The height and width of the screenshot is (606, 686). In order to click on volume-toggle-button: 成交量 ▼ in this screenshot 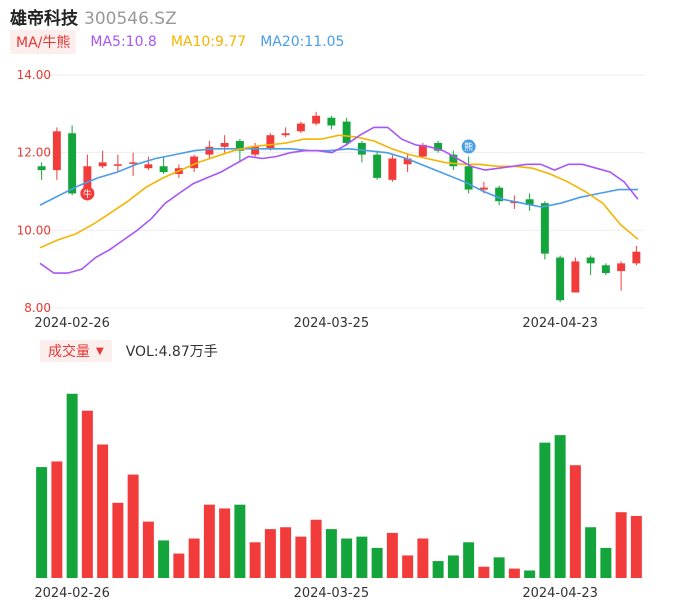, I will do `click(76, 351)`.